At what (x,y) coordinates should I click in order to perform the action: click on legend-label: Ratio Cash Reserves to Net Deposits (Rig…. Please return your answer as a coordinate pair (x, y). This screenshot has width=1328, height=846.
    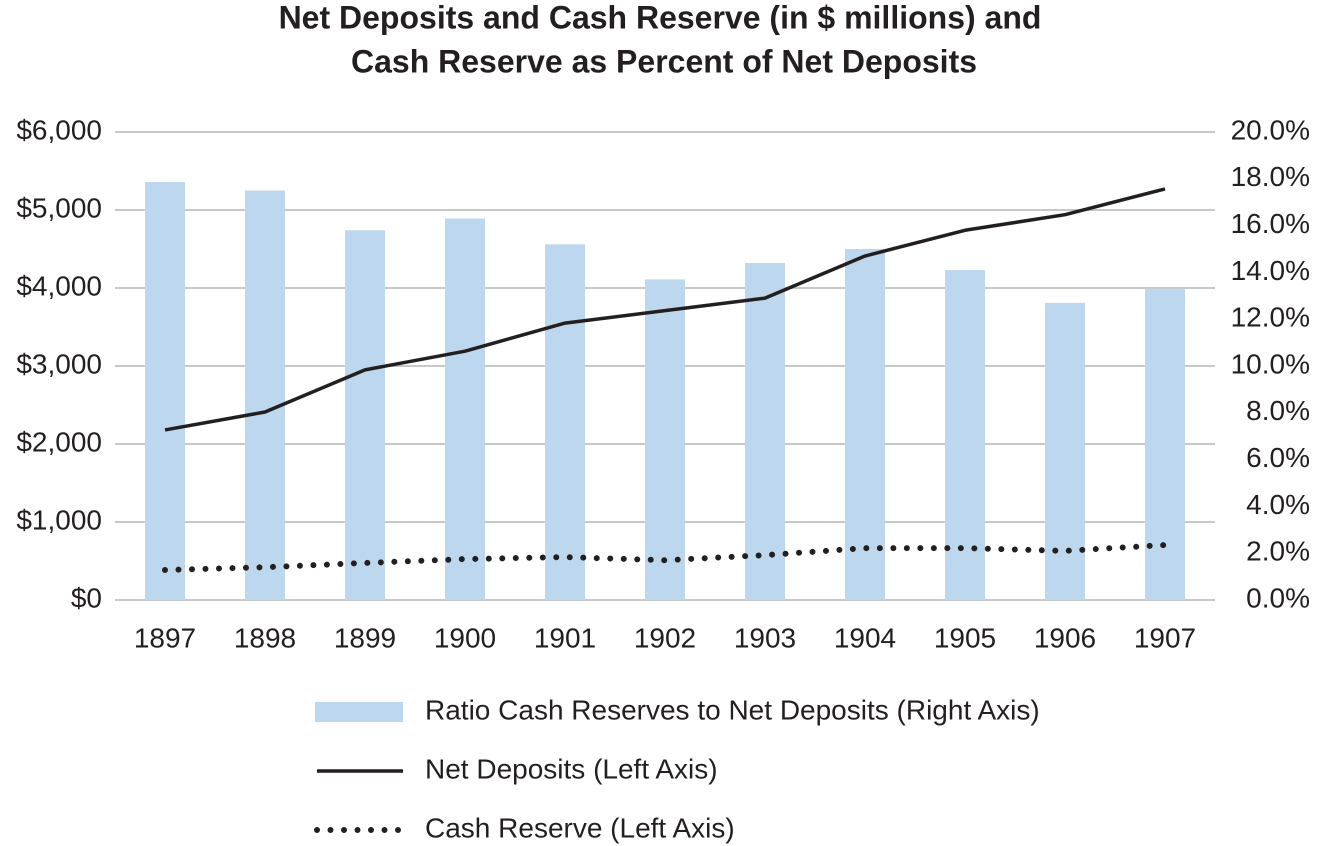
    Looking at the image, I should click on (732, 709).